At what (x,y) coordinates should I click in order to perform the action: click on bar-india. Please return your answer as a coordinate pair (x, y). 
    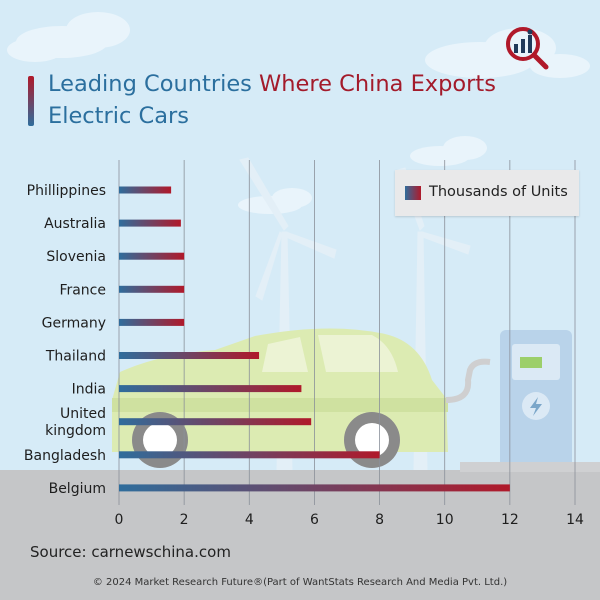
    Looking at the image, I should click on (210, 389).